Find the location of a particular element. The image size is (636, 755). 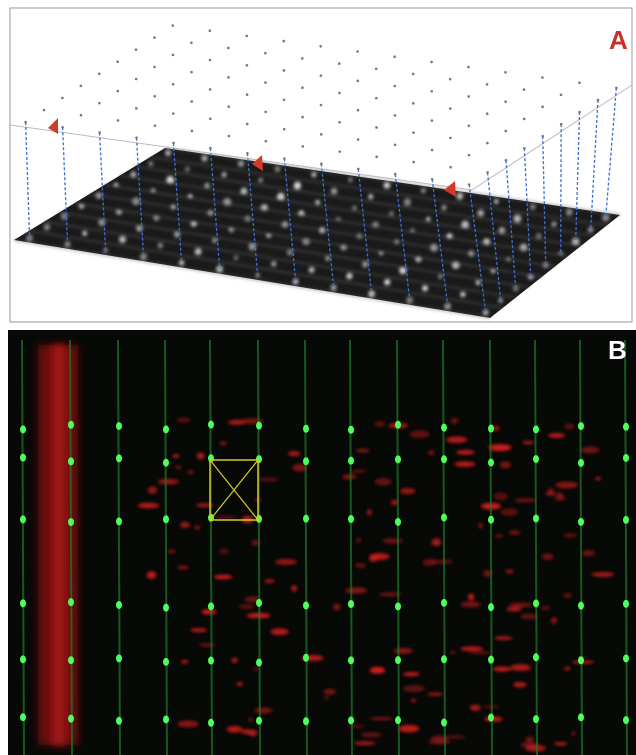

green-lane is located at coordinates (536, 547).